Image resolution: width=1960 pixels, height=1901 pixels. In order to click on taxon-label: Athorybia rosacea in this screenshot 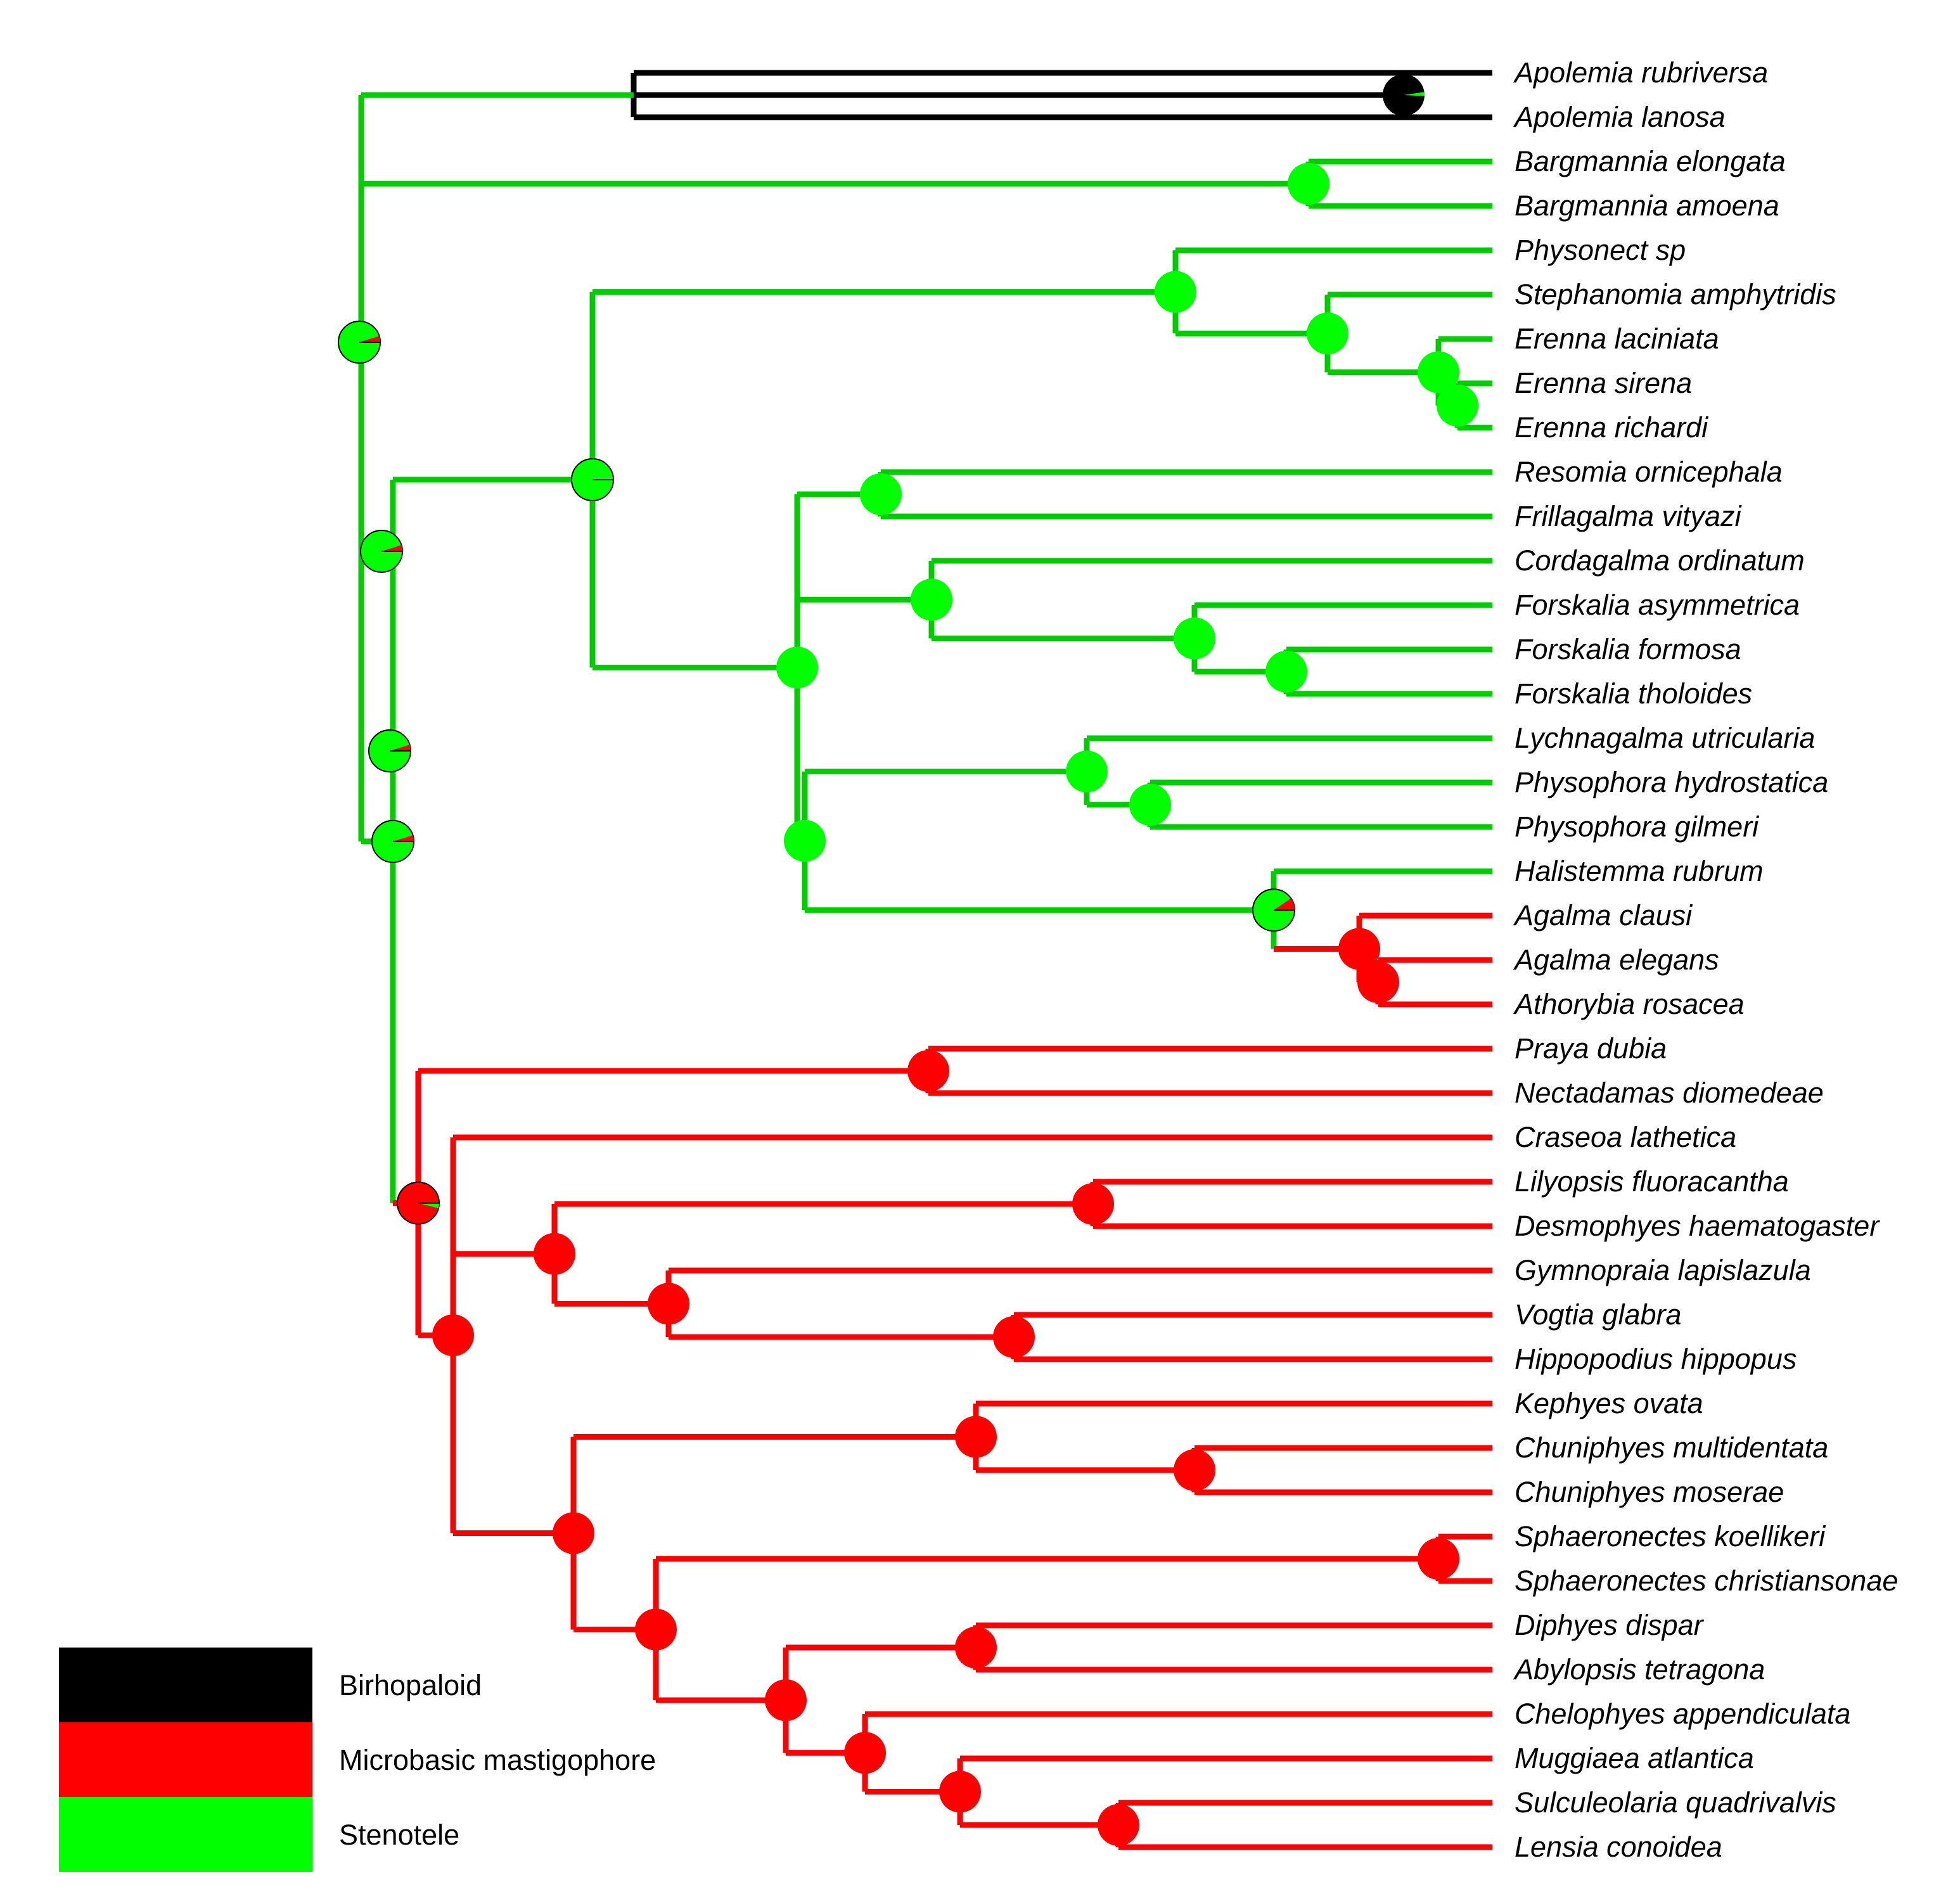, I will do `click(1629, 1004)`.